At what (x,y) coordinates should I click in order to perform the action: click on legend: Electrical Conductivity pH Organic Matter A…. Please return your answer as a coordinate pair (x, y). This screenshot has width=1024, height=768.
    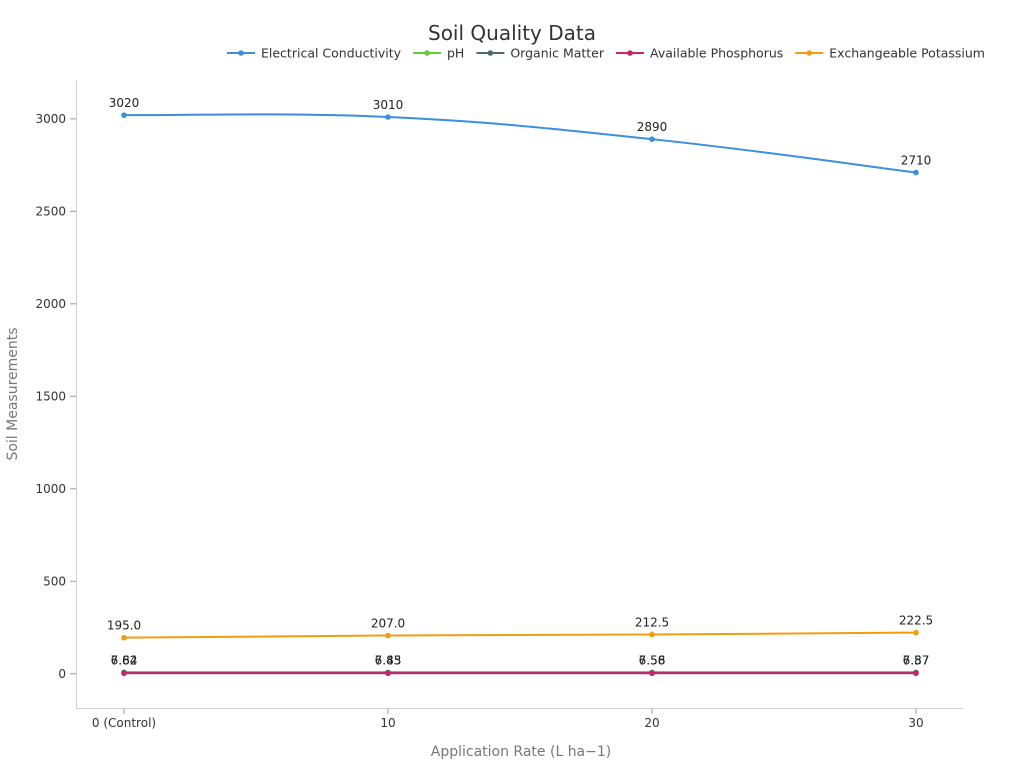
    Looking at the image, I should click on (606, 53).